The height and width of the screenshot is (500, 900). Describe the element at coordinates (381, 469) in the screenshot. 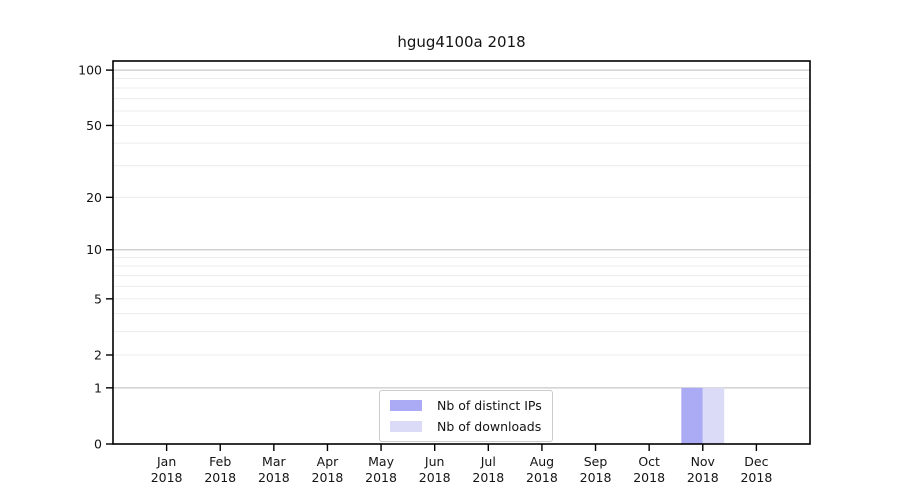

I see `x-tick-label: May 2018` at that location.